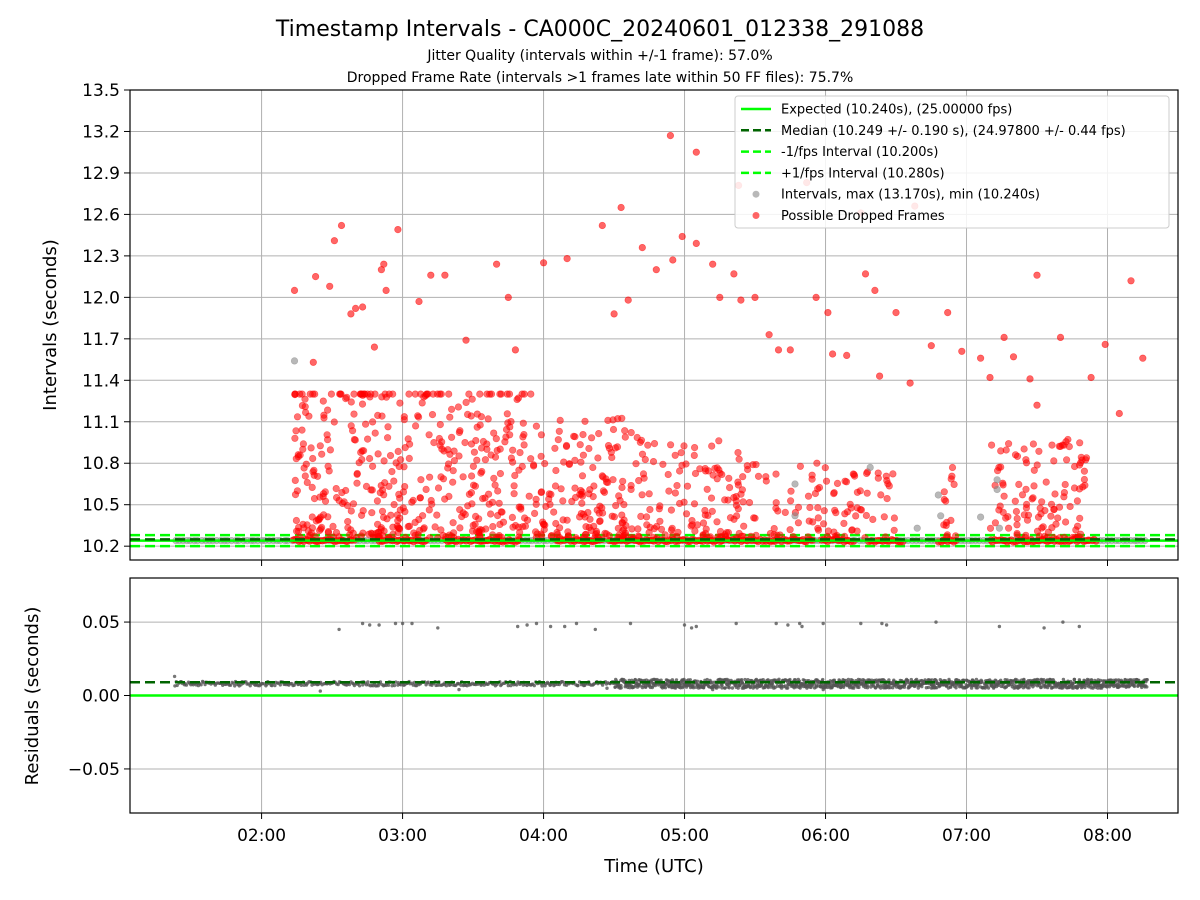 This screenshot has width=1200, height=900. Describe the element at coordinates (825, 836) in the screenshot. I see `x-tick-label: 06:00` at that location.